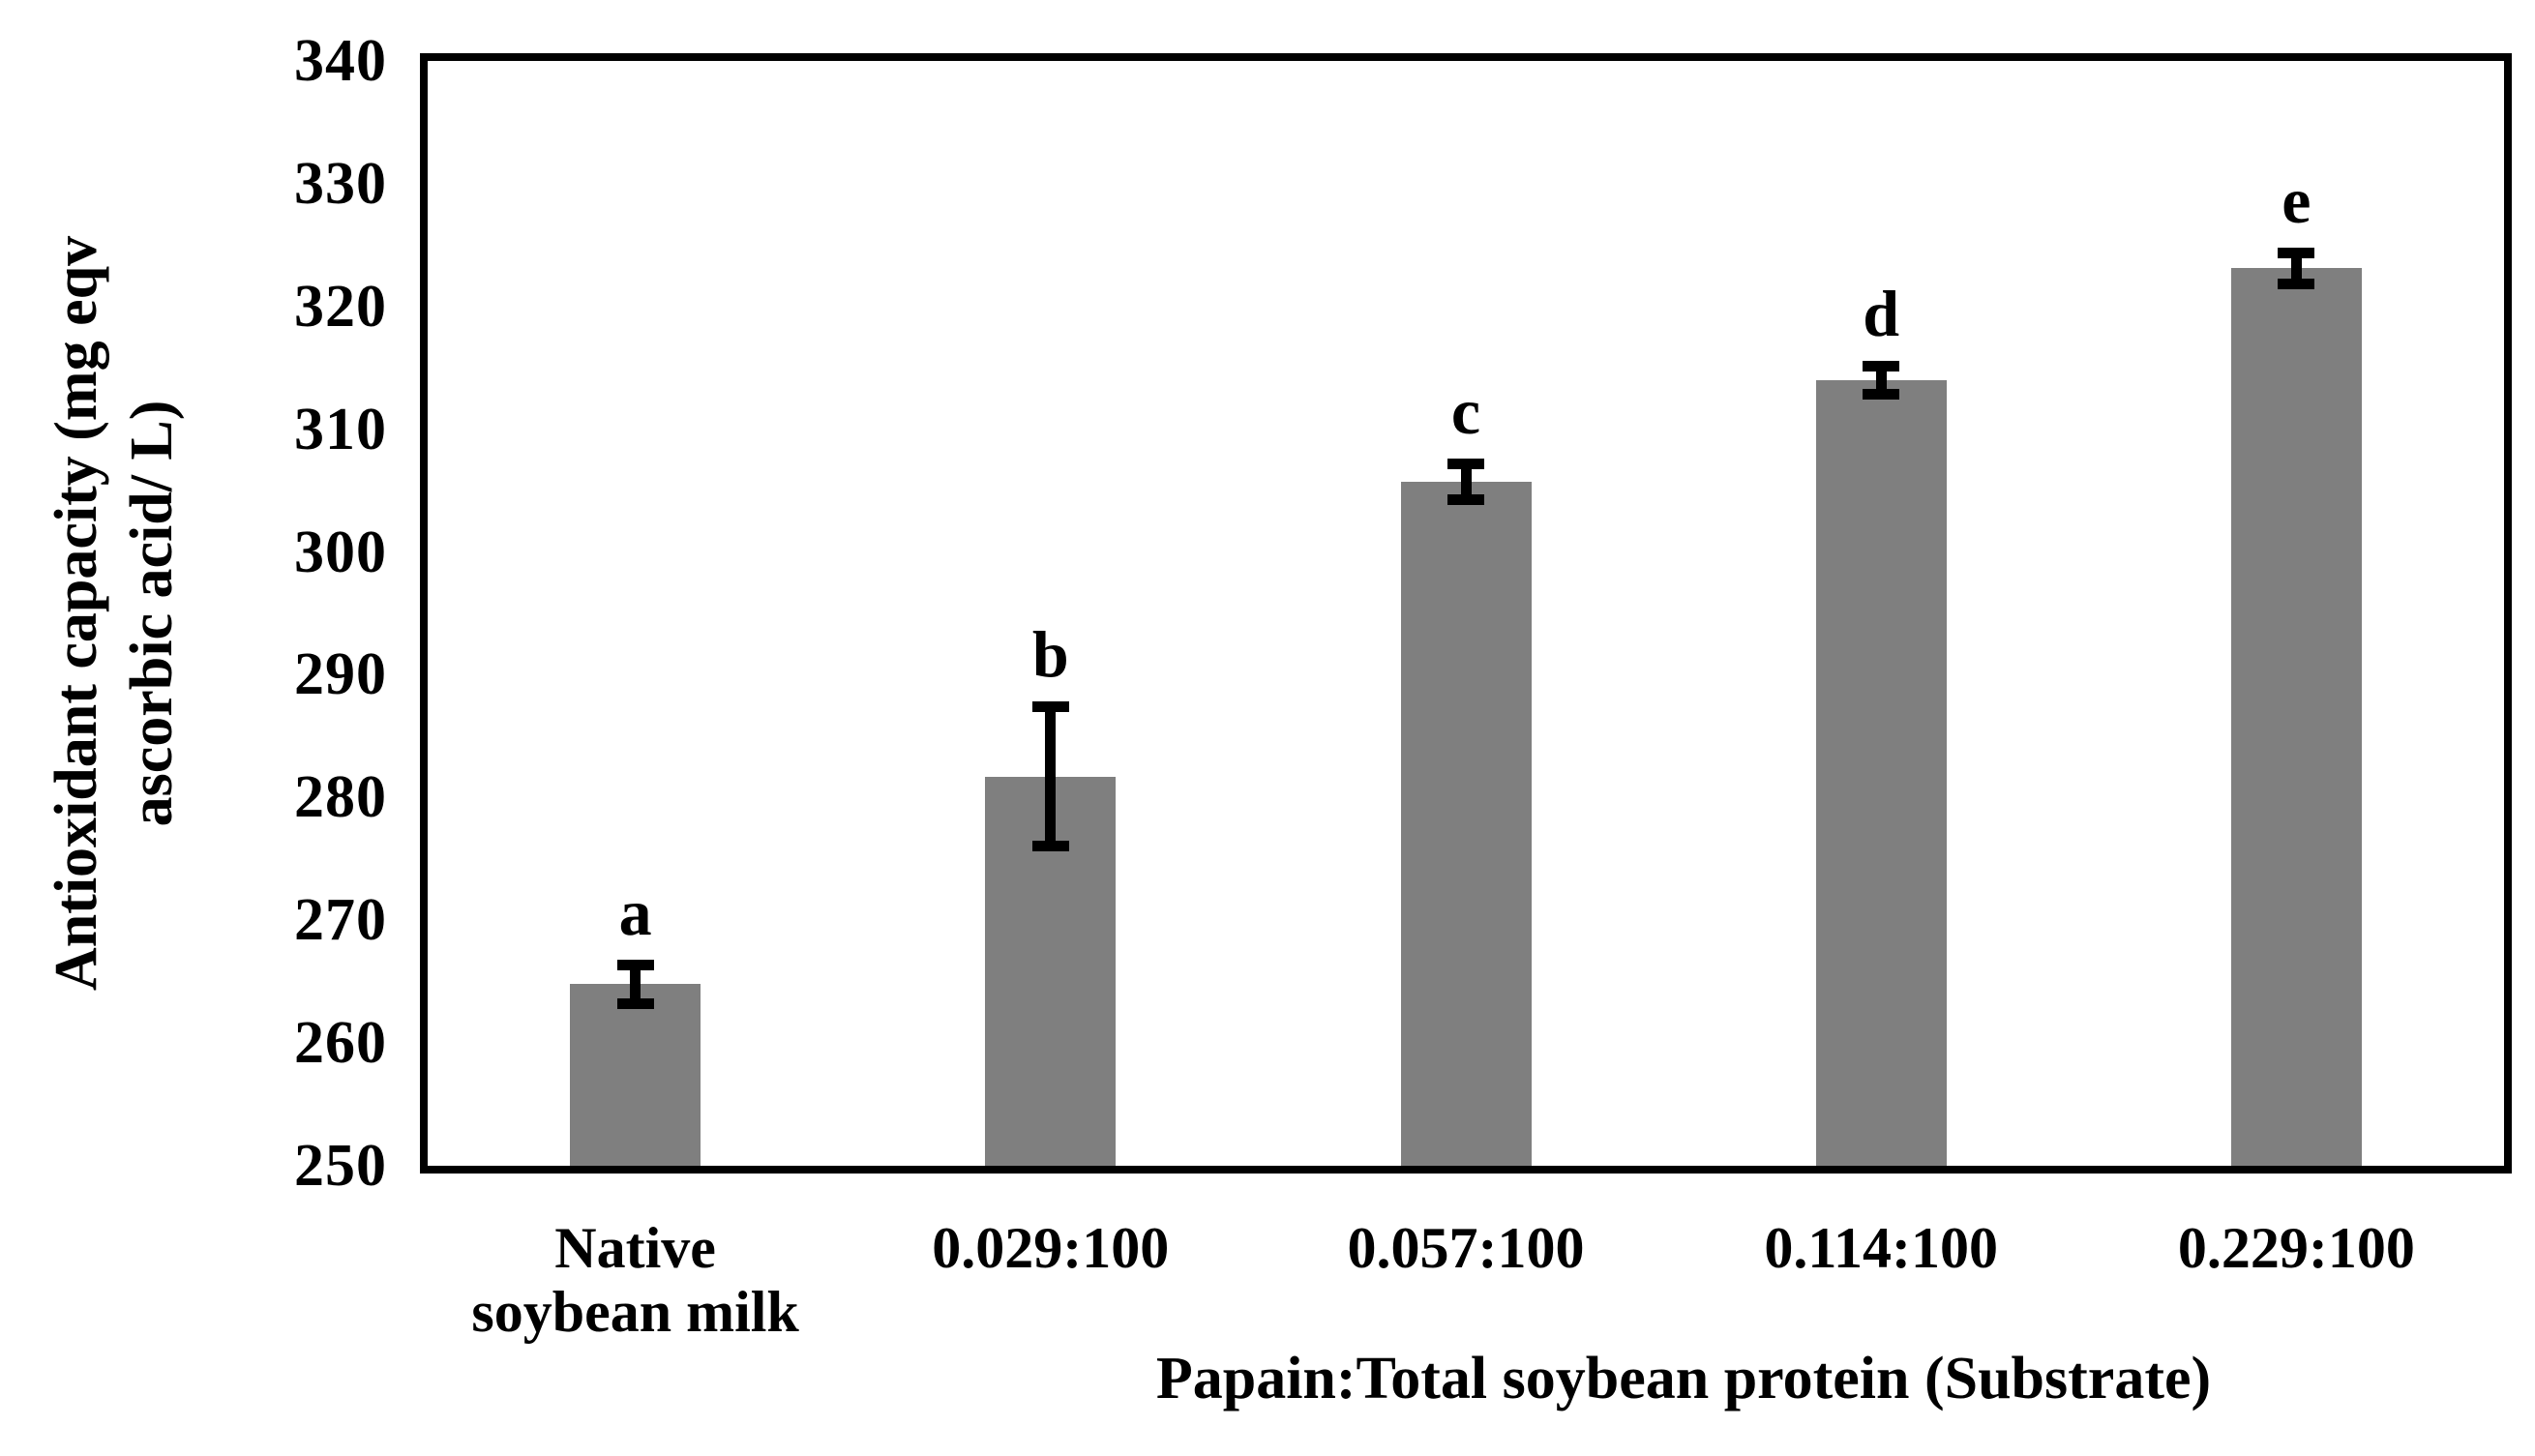  I want to click on significance-letter: a, so click(635, 912).